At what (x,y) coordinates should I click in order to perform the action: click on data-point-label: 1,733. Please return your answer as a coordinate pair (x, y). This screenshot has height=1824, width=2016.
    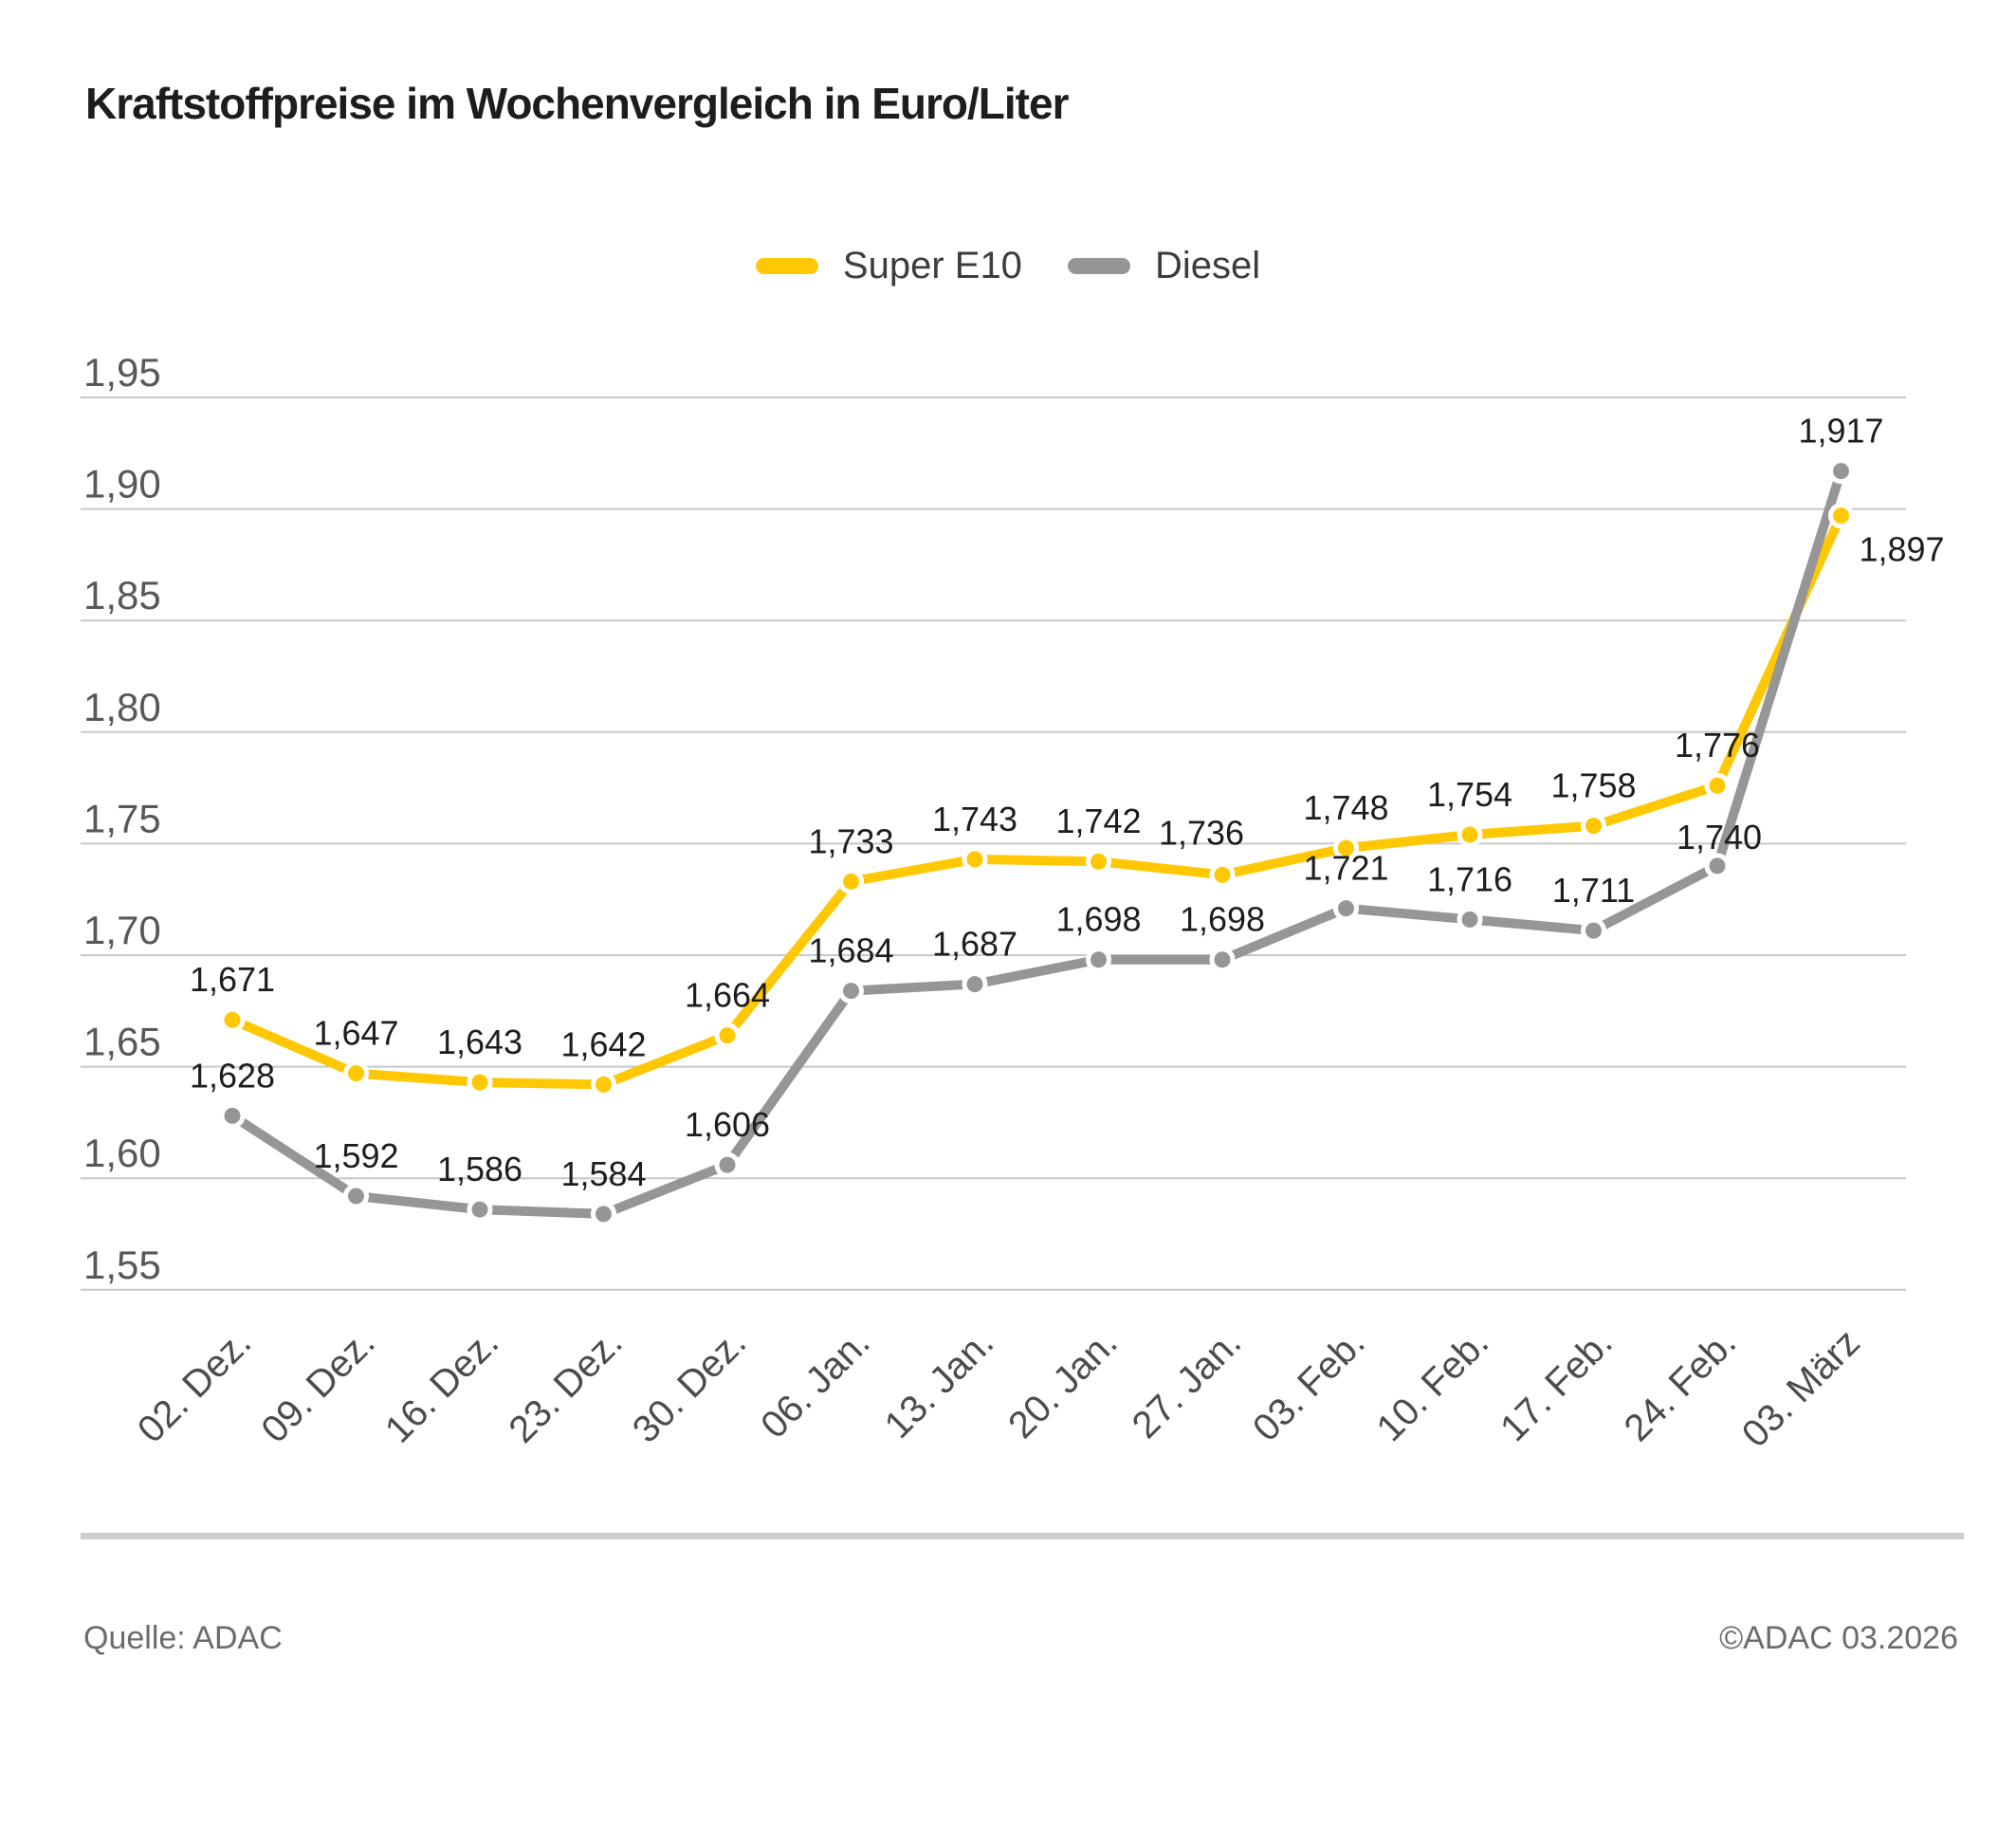
    Looking at the image, I should click on (850, 840).